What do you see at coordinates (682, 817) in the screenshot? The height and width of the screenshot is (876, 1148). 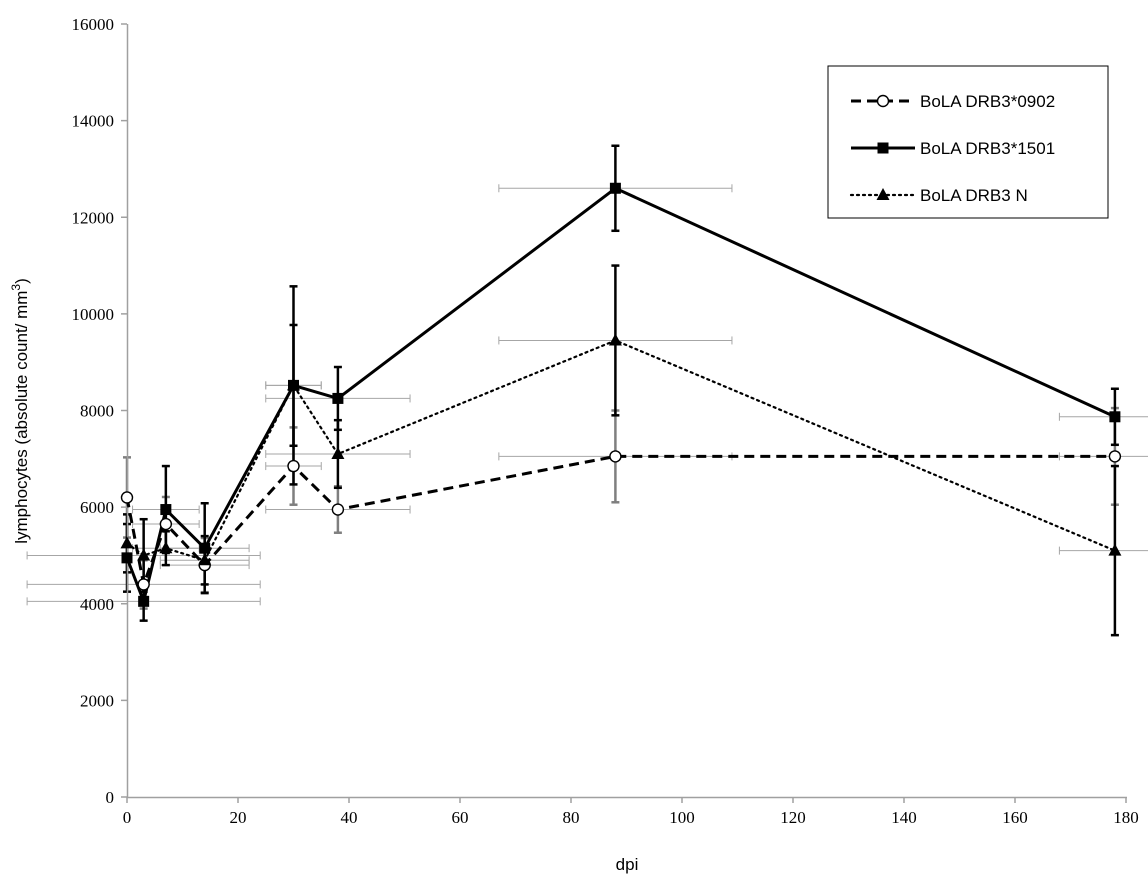 I see `x-tick-label: 100` at bounding box center [682, 817].